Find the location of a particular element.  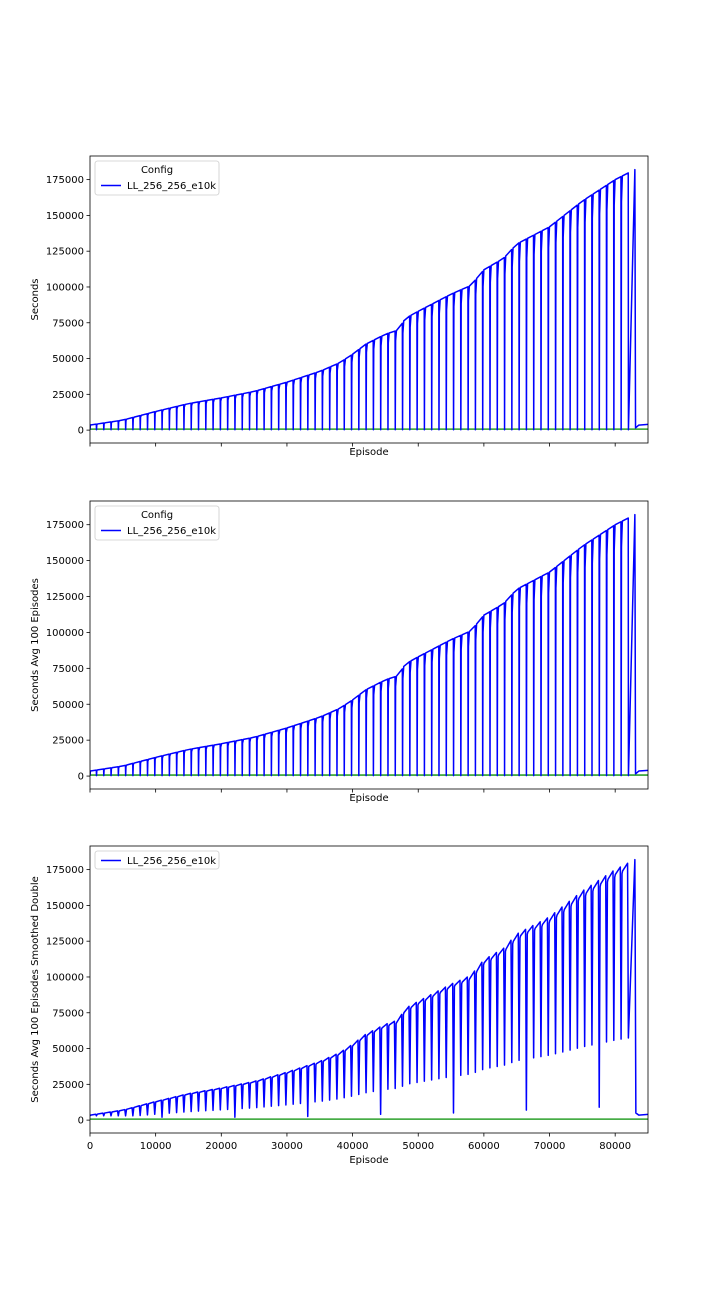

x-tick-label: 30000 is located at coordinates (287, 1146).